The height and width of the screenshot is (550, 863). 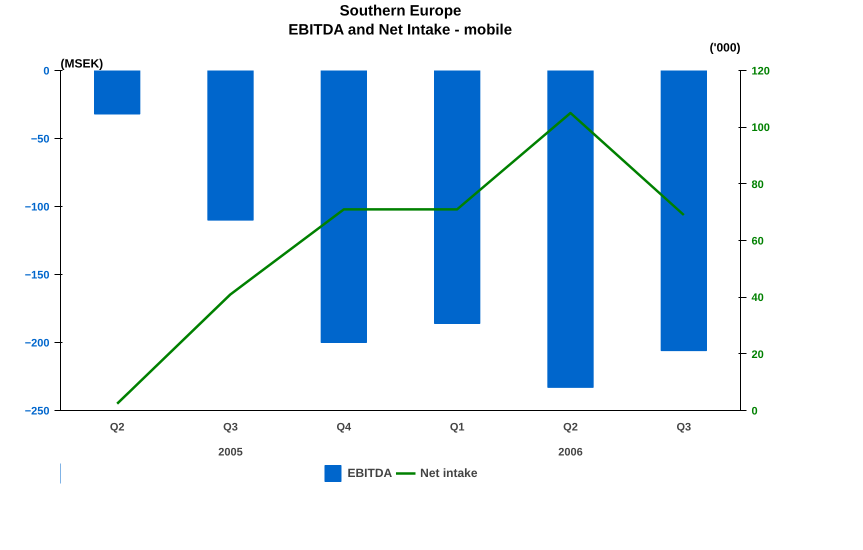 What do you see at coordinates (40, 140) in the screenshot?
I see `y-tick-label: −50` at bounding box center [40, 140].